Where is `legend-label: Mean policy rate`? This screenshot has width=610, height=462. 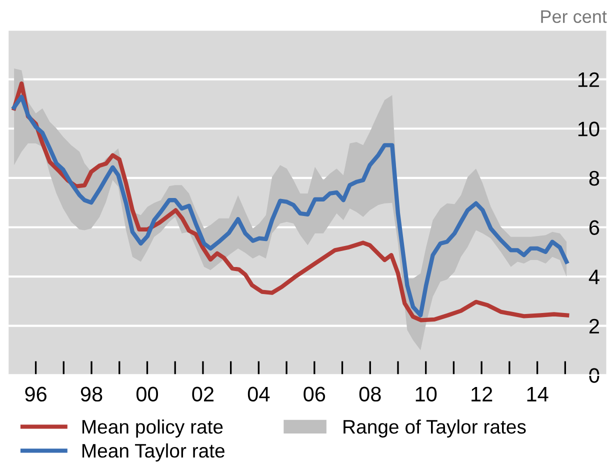 legend-label: Mean policy rate is located at coordinates (152, 428).